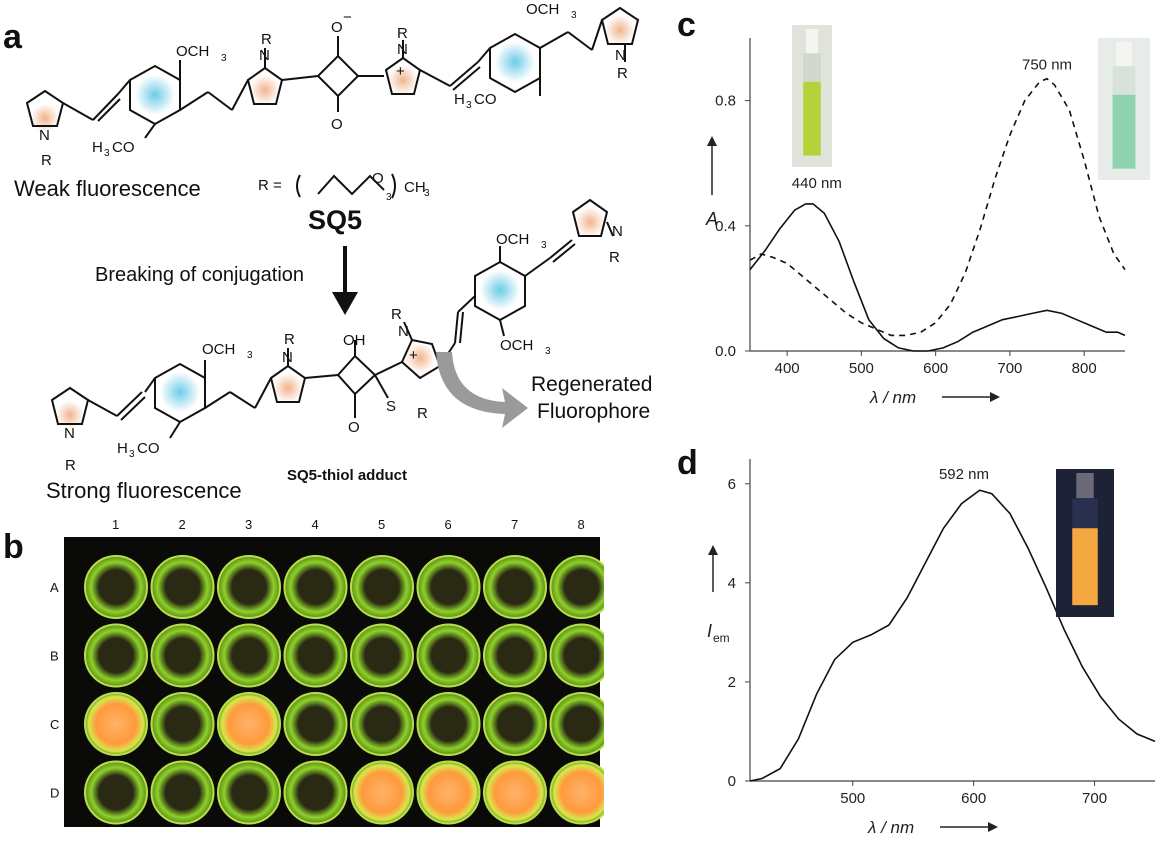 The image size is (1170, 842). I want to click on column-label: 6, so click(448, 524).